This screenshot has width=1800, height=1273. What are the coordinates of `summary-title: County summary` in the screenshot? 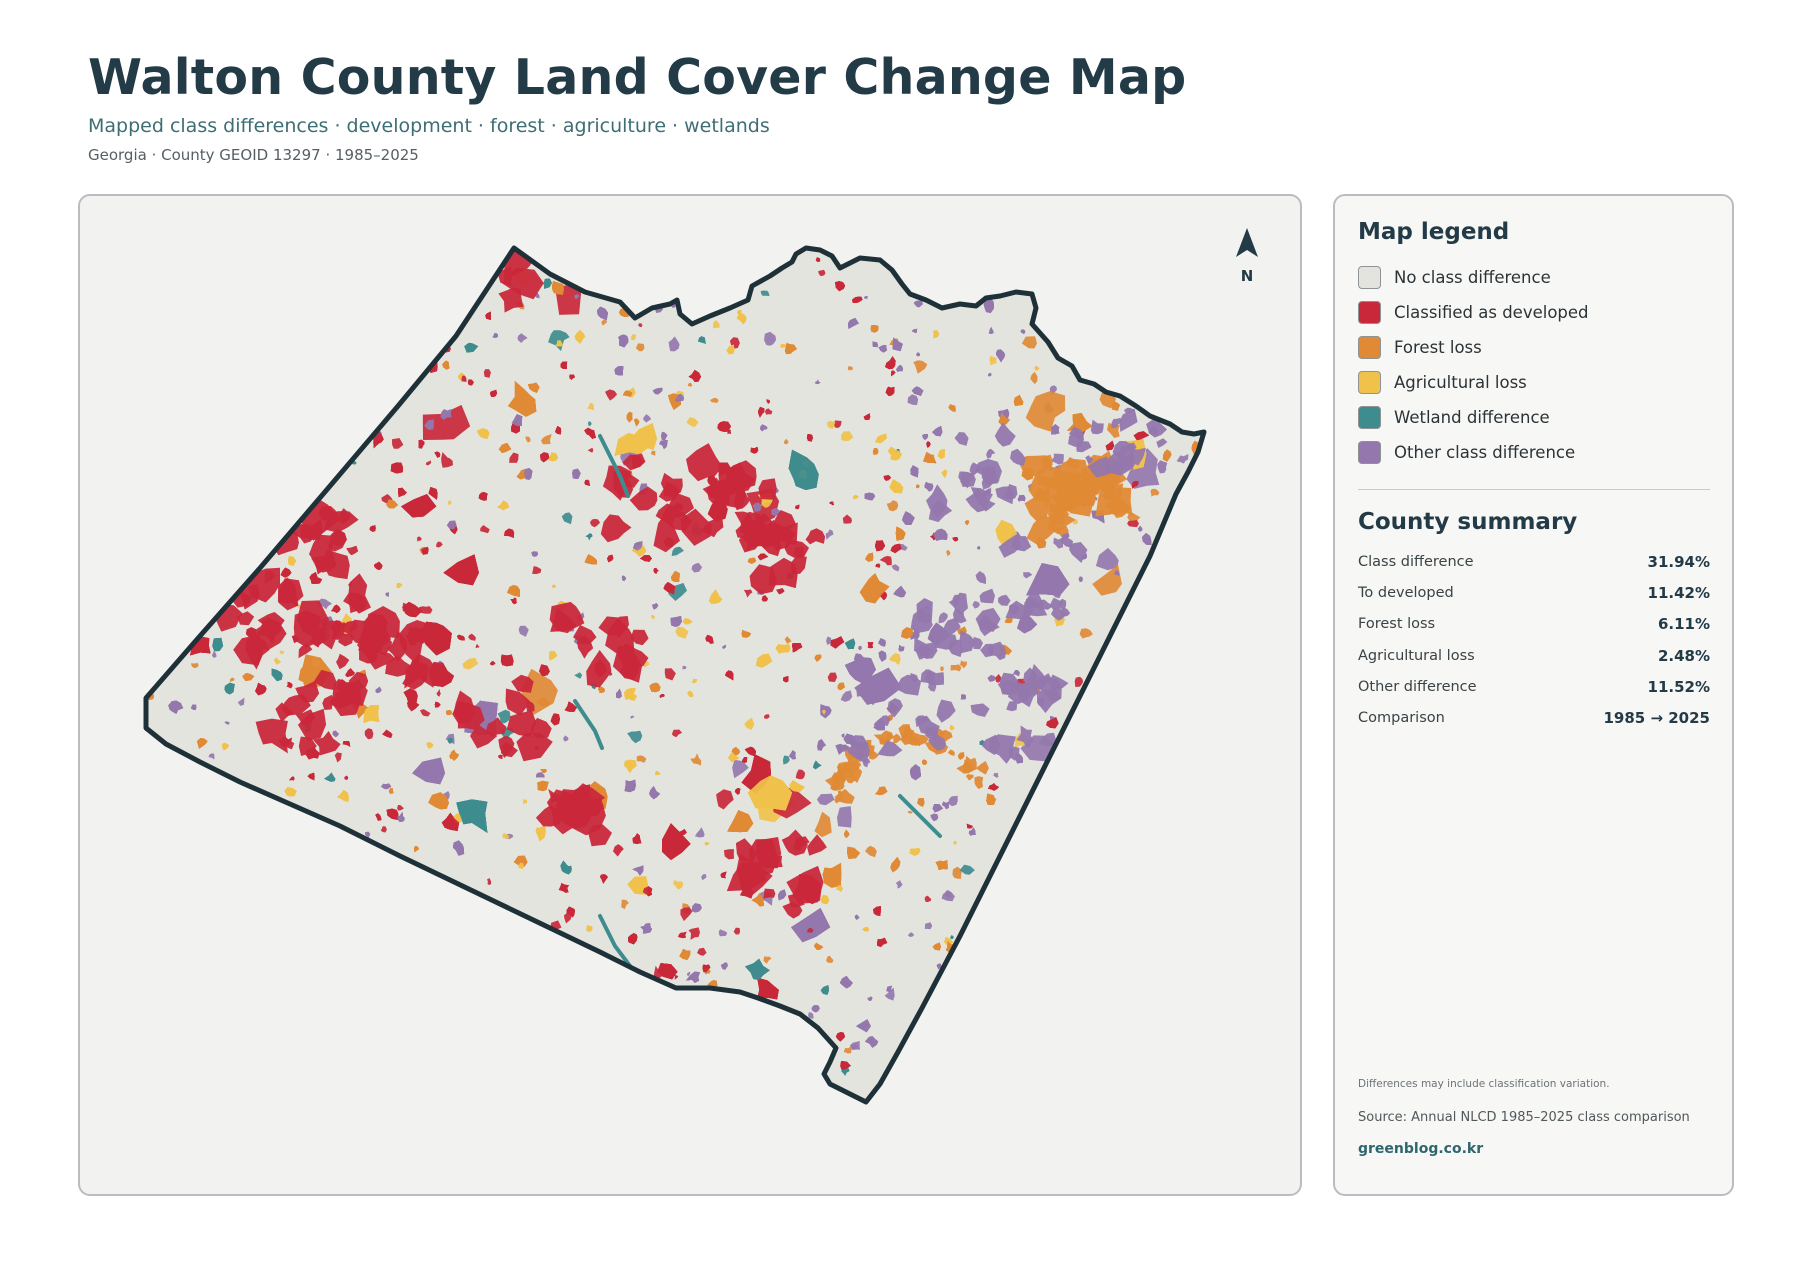 It's located at (1468, 522).